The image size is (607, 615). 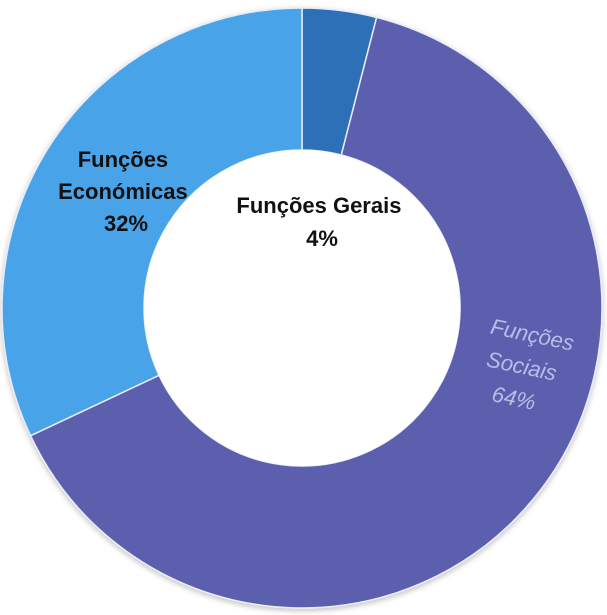 I want to click on slice-label-funcoes-economicas: Funções Económicas 32%, so click(x=126, y=191).